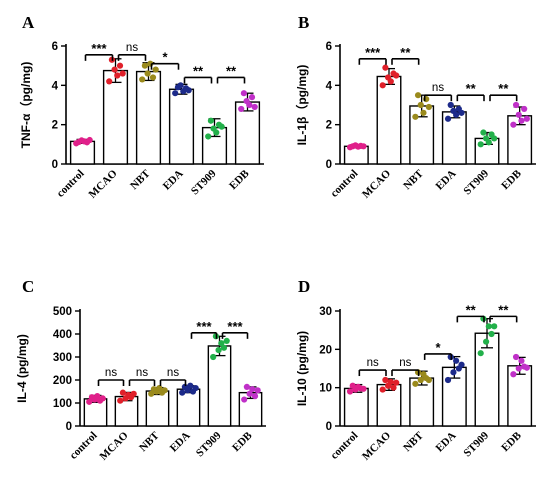 This screenshot has width=550, height=503. I want to click on y-tick-label: 300, so click(62, 358).